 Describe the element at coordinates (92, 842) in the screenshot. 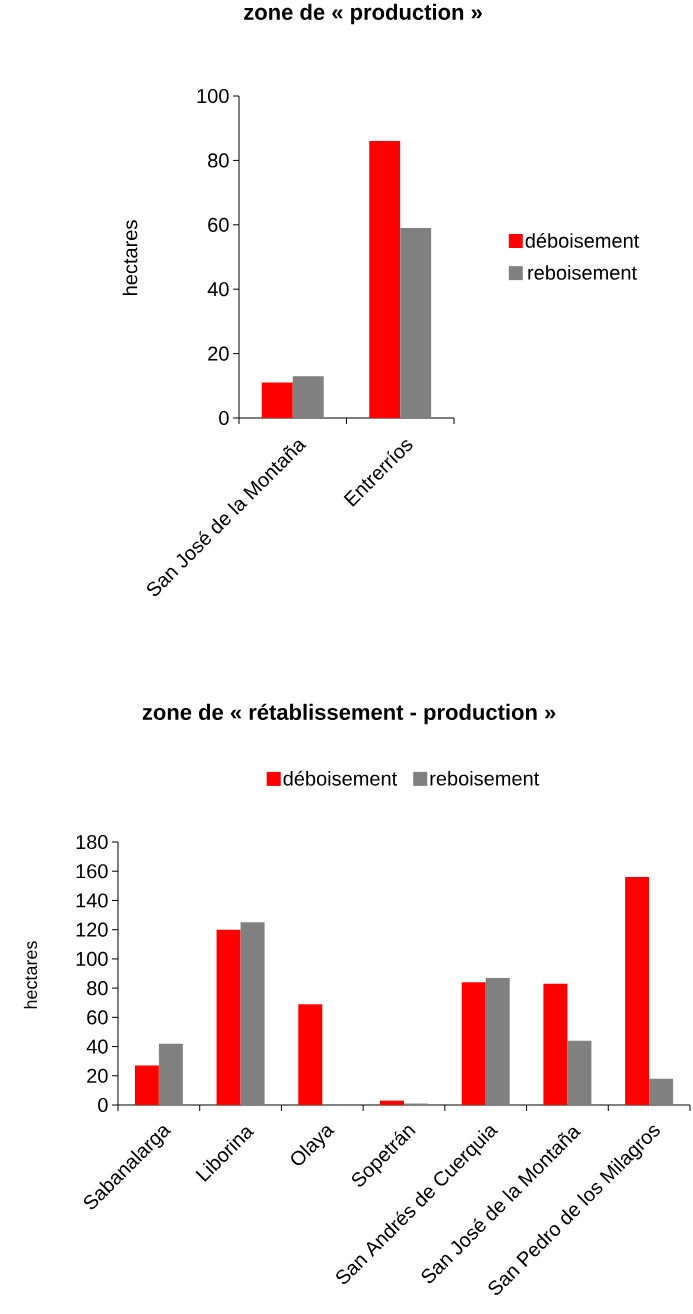

I see `y-tick-label: 180` at that location.